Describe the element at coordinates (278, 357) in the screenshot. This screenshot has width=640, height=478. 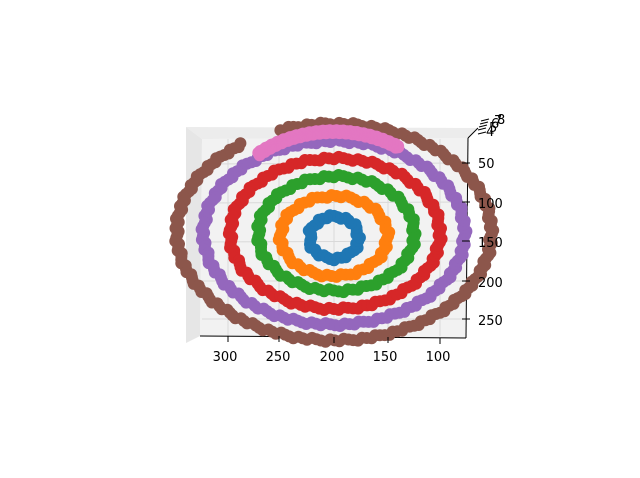
I see `x-tick-label: 250` at that location.